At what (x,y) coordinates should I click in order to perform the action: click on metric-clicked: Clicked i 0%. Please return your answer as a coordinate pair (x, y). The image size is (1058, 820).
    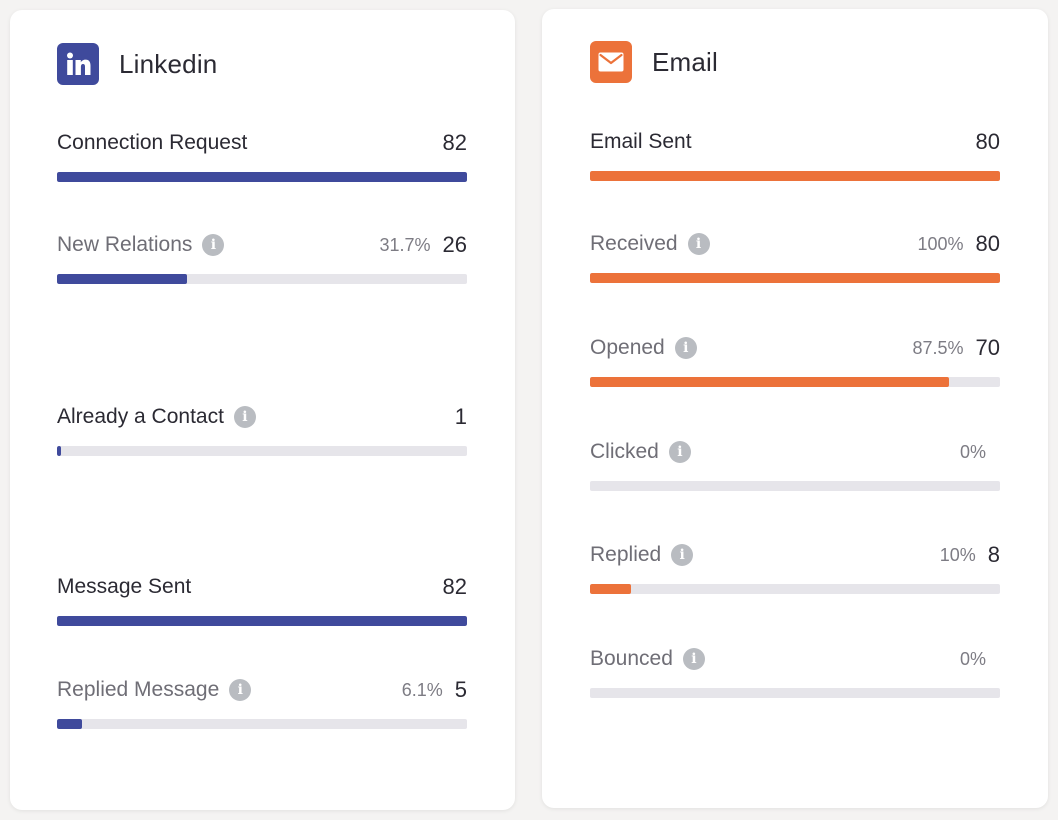
    Looking at the image, I should click on (795, 464).